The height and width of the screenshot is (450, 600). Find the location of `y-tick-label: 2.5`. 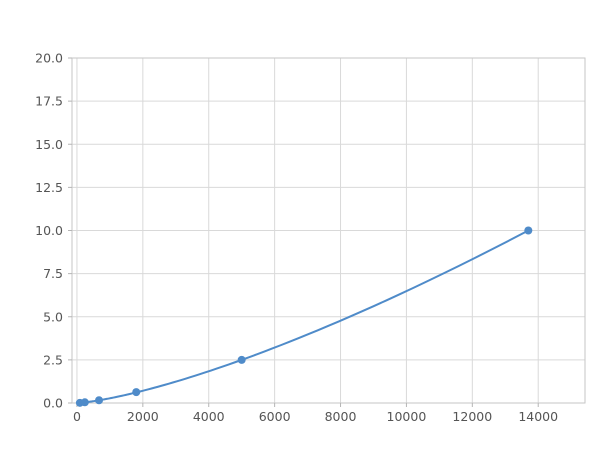

y-tick-label: 2.5 is located at coordinates (53, 359).